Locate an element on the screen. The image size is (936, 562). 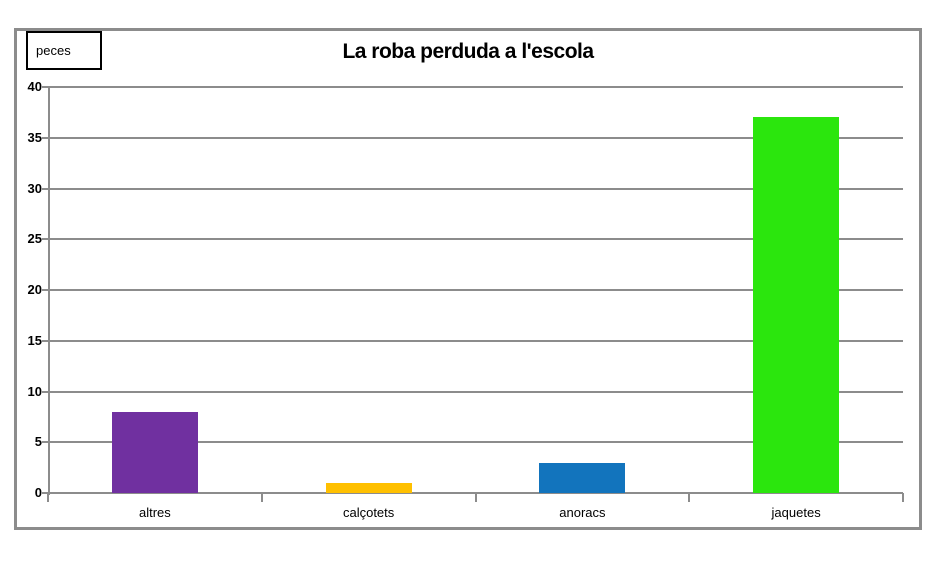
x-axis-category-label: anoracs is located at coordinates (582, 512).